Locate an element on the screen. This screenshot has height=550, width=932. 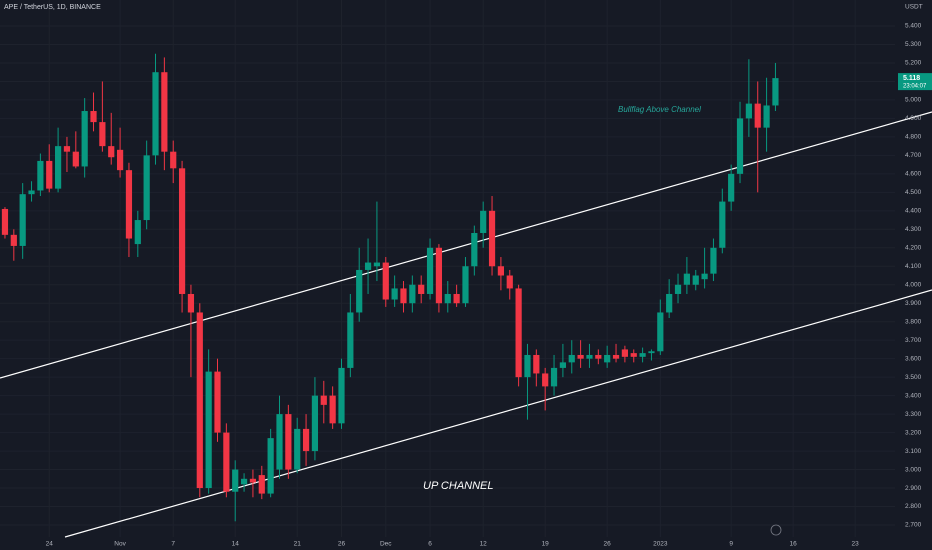
last-price-label: 5.118 is located at coordinates (911, 78).